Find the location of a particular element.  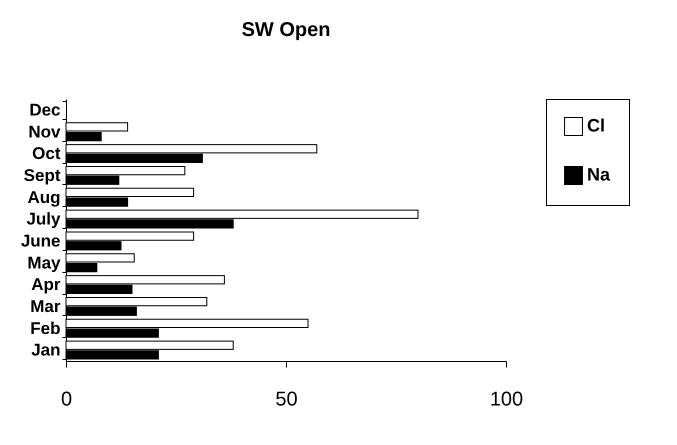

y-tick-label: Sept is located at coordinates (42, 175).